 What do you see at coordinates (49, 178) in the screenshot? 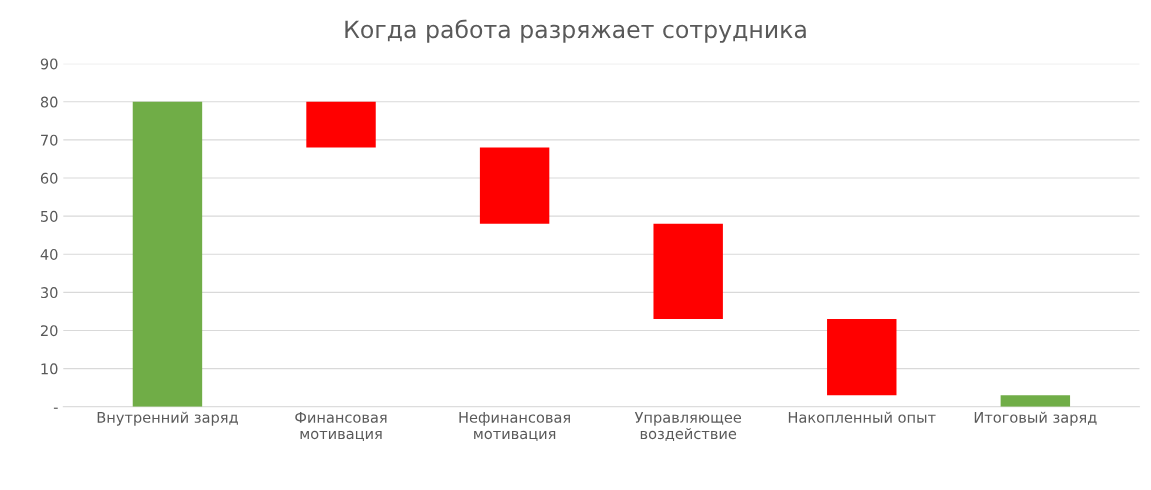
I see `y-tick-label: 60` at bounding box center [49, 178].